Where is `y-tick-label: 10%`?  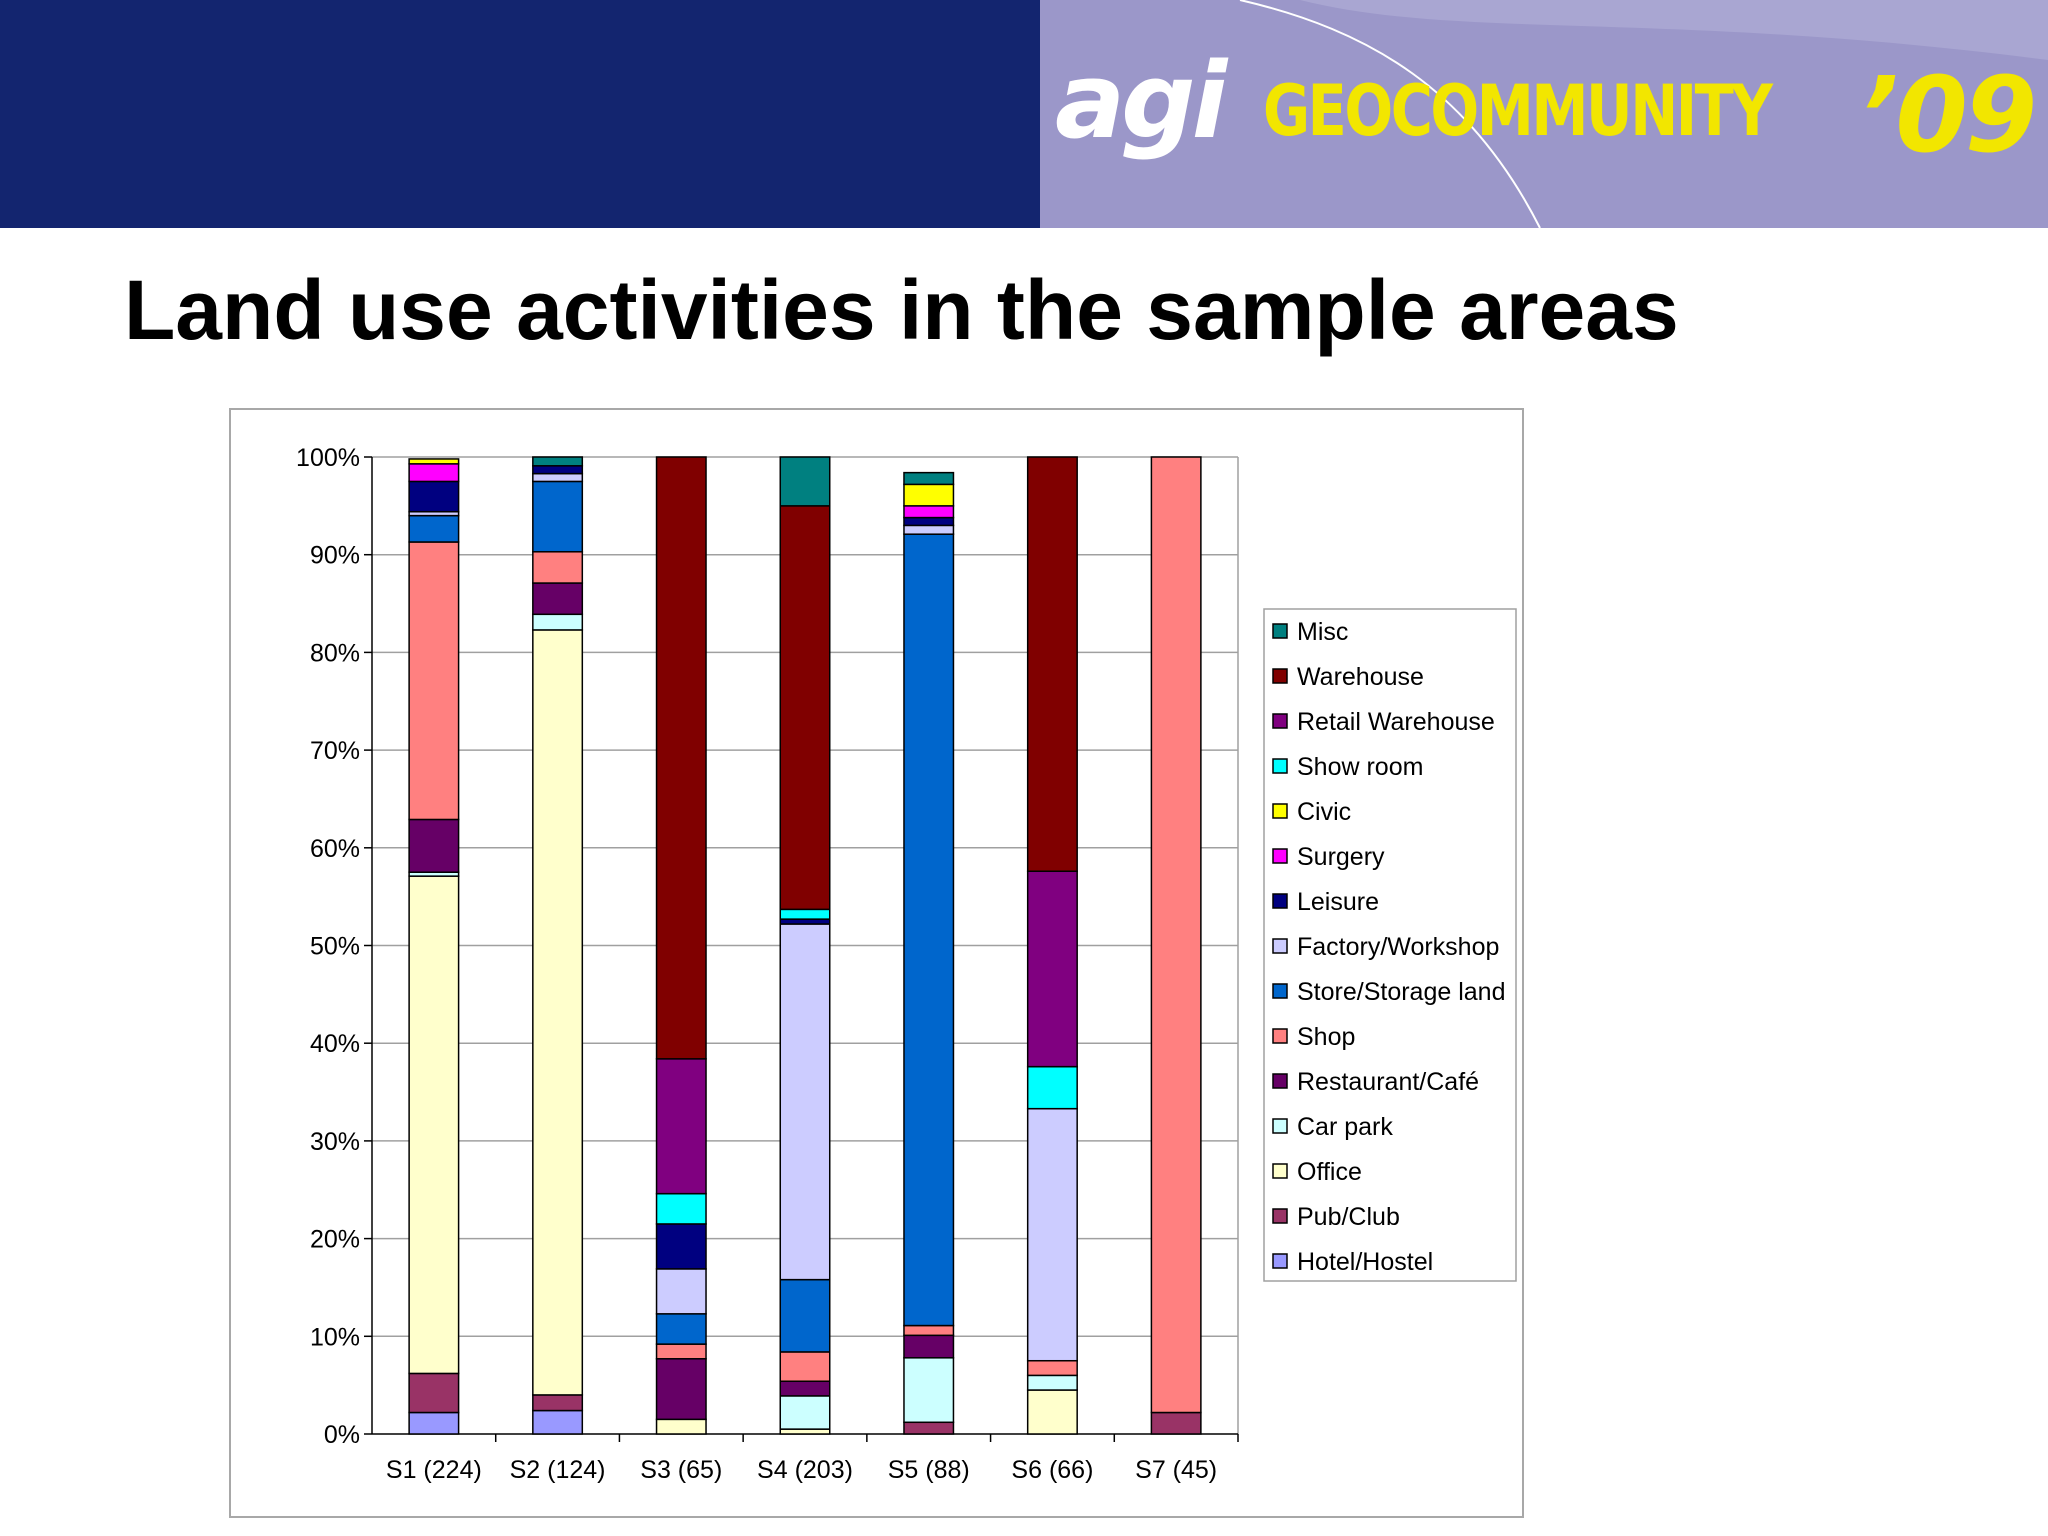
y-tick-label: 10% is located at coordinates (335, 1337).